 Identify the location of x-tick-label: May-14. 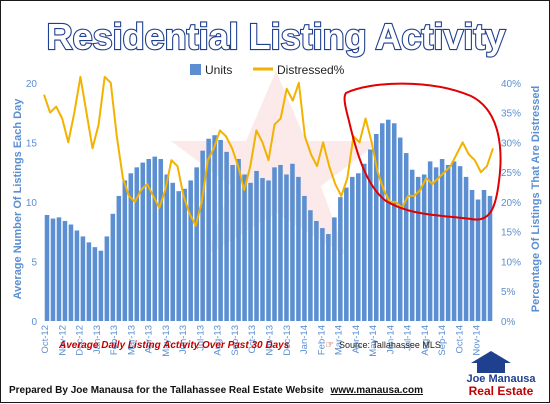
(373, 341).